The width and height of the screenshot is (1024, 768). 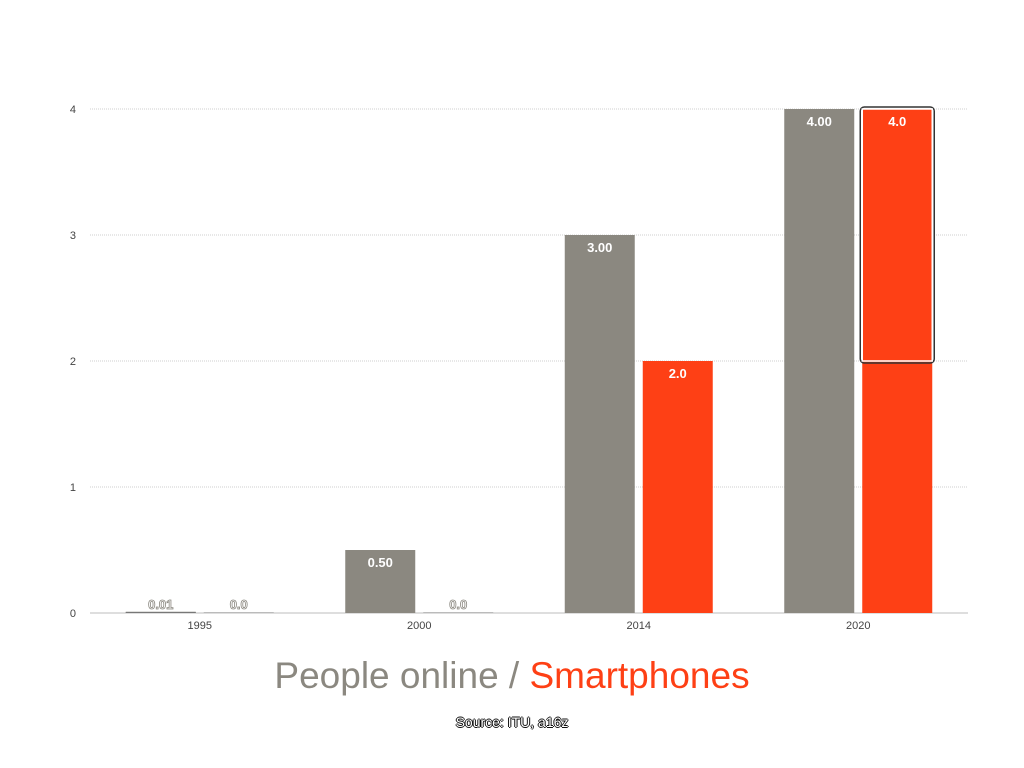 What do you see at coordinates (599, 424) in the screenshot?
I see `bar-people-online-2014` at bounding box center [599, 424].